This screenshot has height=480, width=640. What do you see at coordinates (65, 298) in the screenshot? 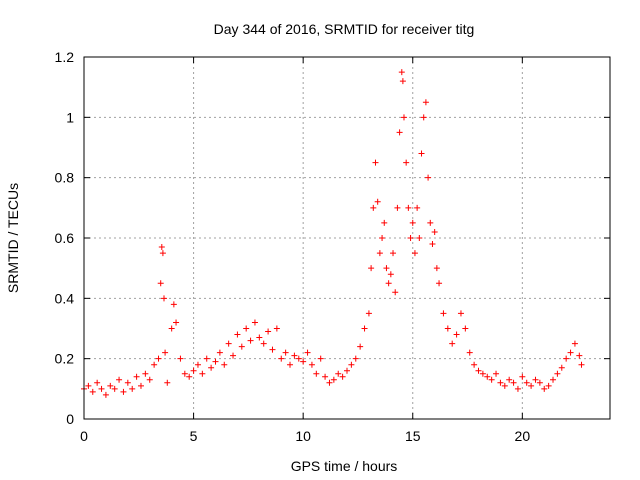
I see `y-tick-label: 0.4` at bounding box center [65, 298].